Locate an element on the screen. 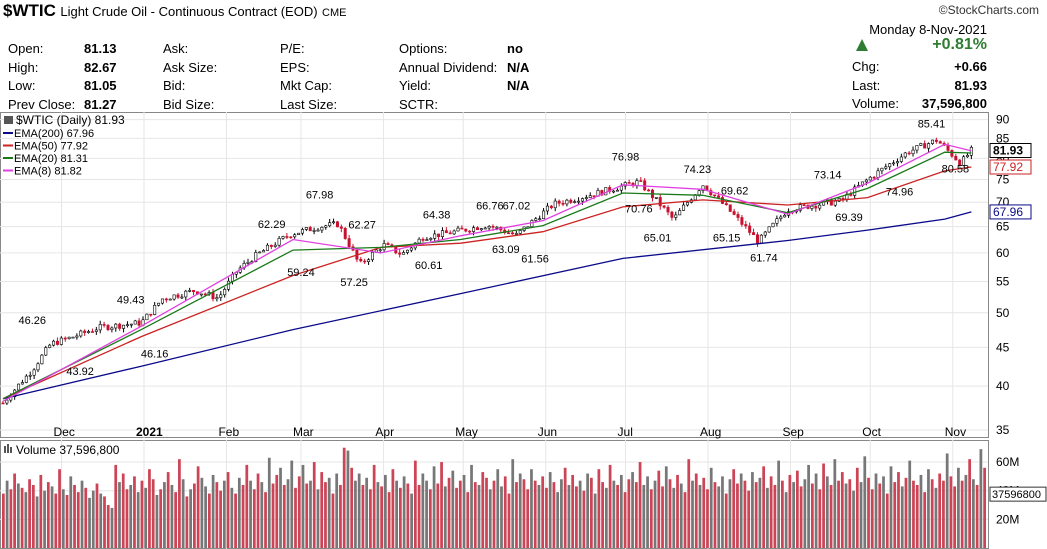 This screenshot has width=1047, height=549. y-tick-label: 40 is located at coordinates (1003, 386).